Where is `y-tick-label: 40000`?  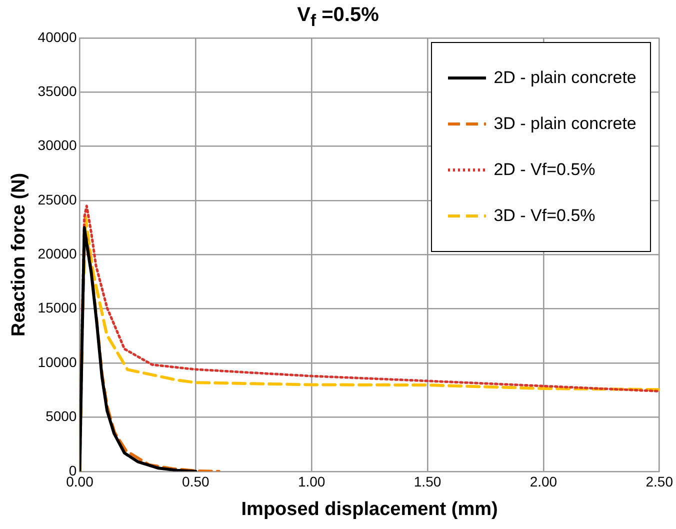
y-tick-label: 40000 is located at coordinates (57, 36).